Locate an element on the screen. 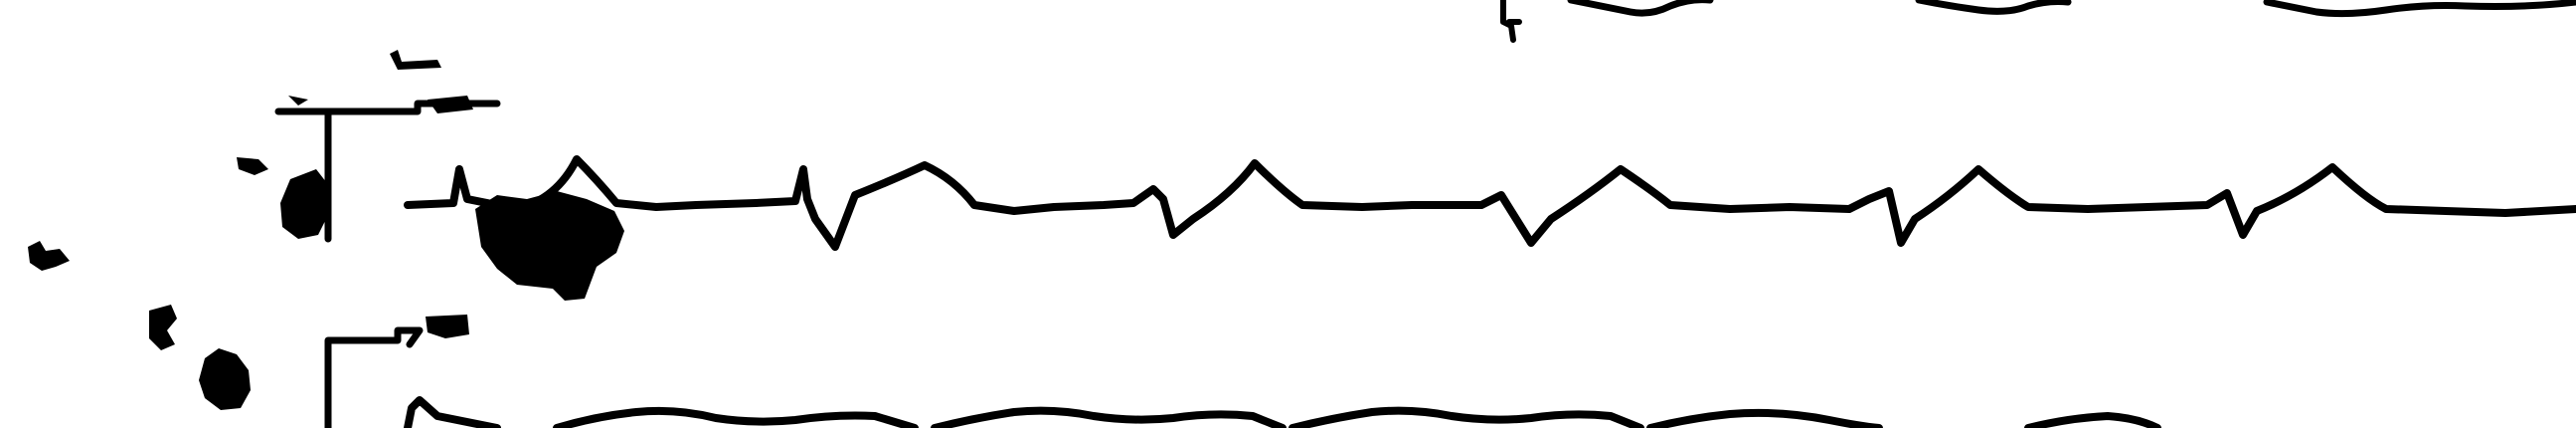  bottom-lead-calibration is located at coordinates (374, 377).